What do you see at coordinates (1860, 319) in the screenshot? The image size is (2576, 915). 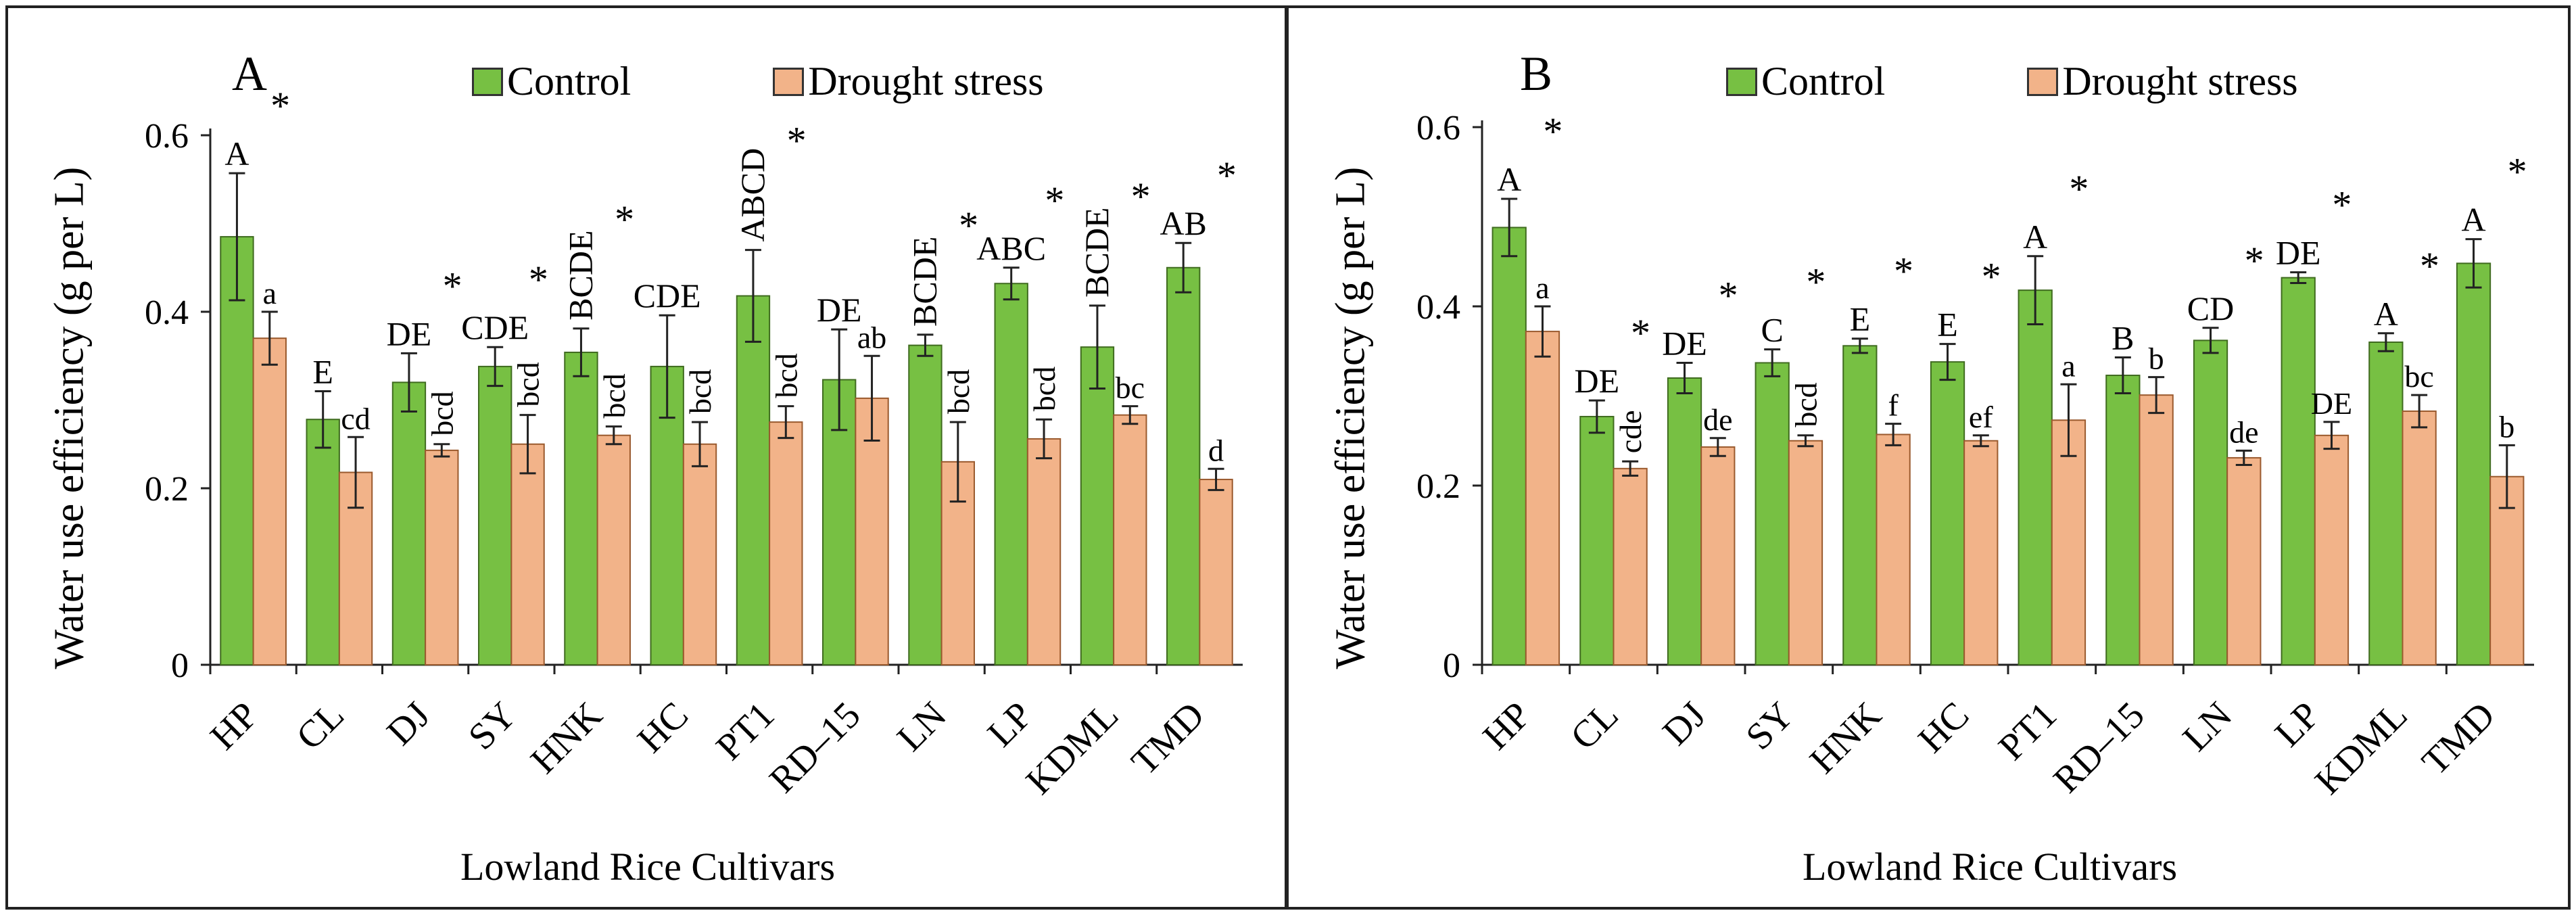 I see `data-label-control: E` at bounding box center [1860, 319].